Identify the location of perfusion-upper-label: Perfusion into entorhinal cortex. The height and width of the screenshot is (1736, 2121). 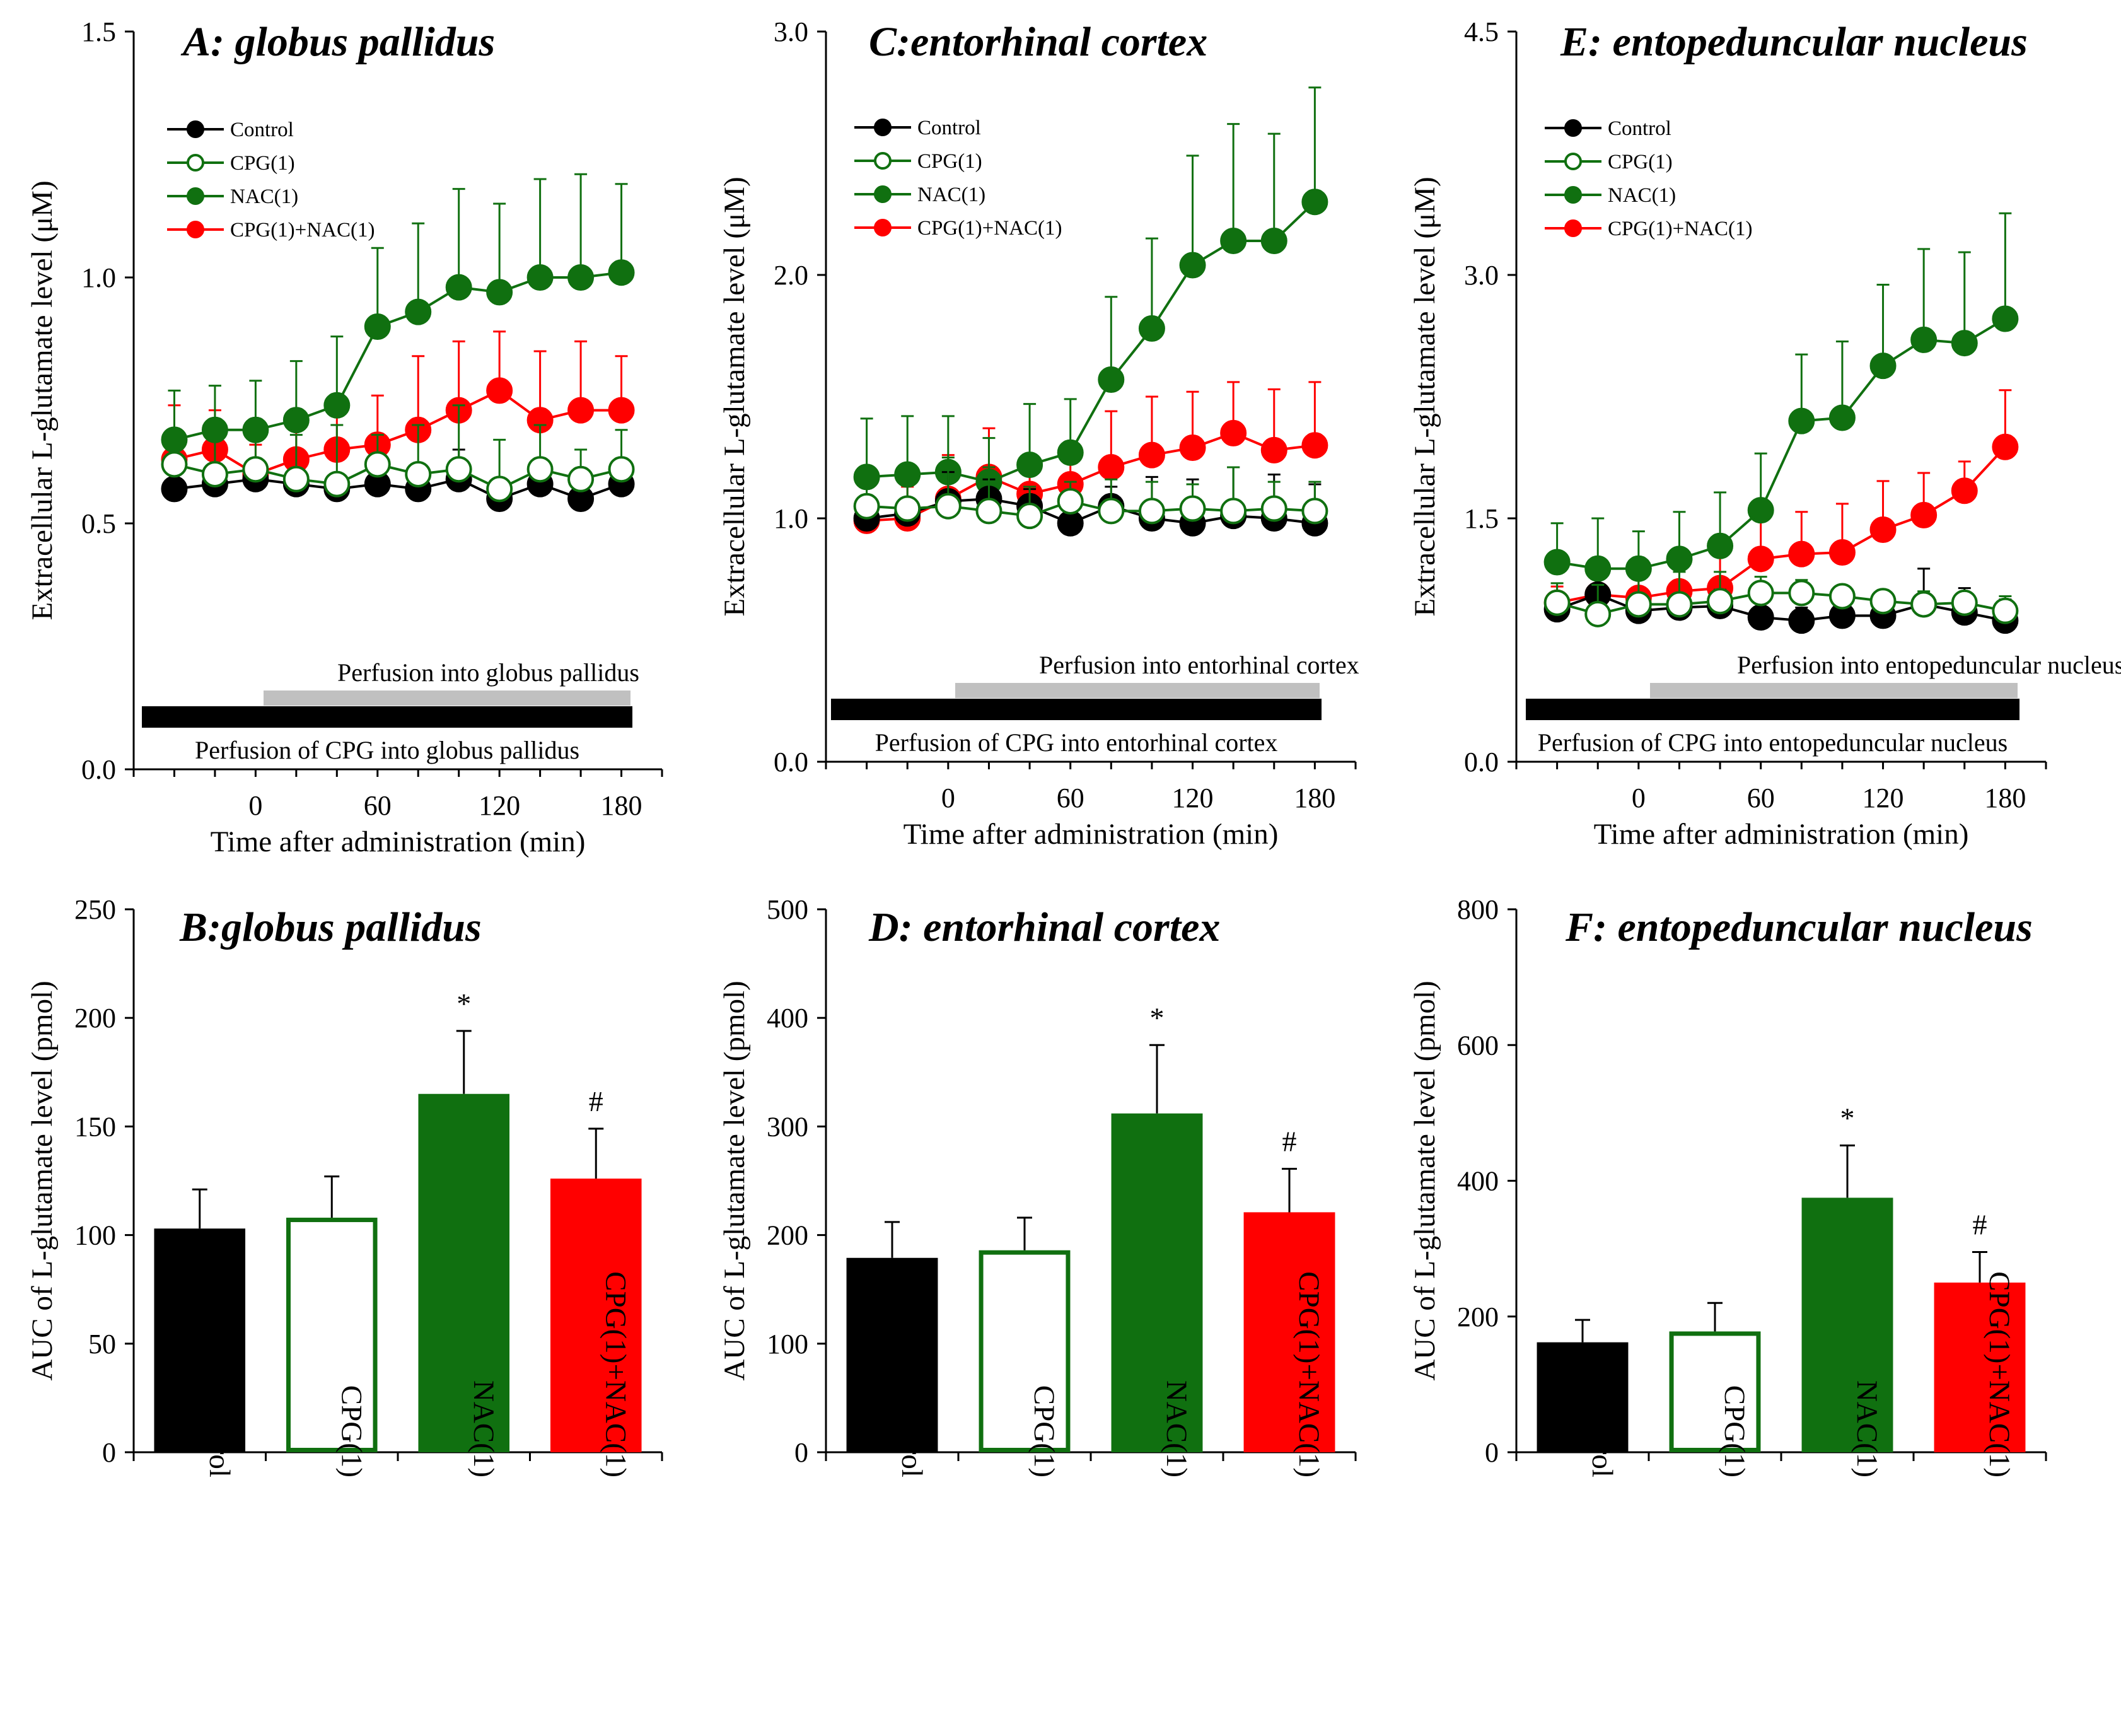
(1199, 665).